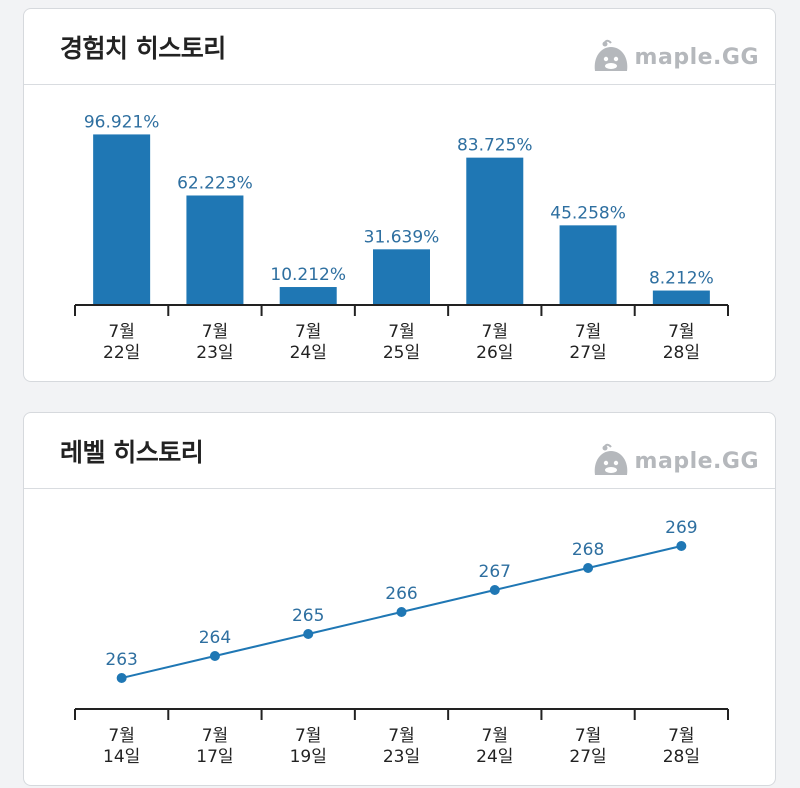 The height and width of the screenshot is (788, 800). What do you see at coordinates (588, 213) in the screenshot?
I see `bar-value-label: 45.258%` at bounding box center [588, 213].